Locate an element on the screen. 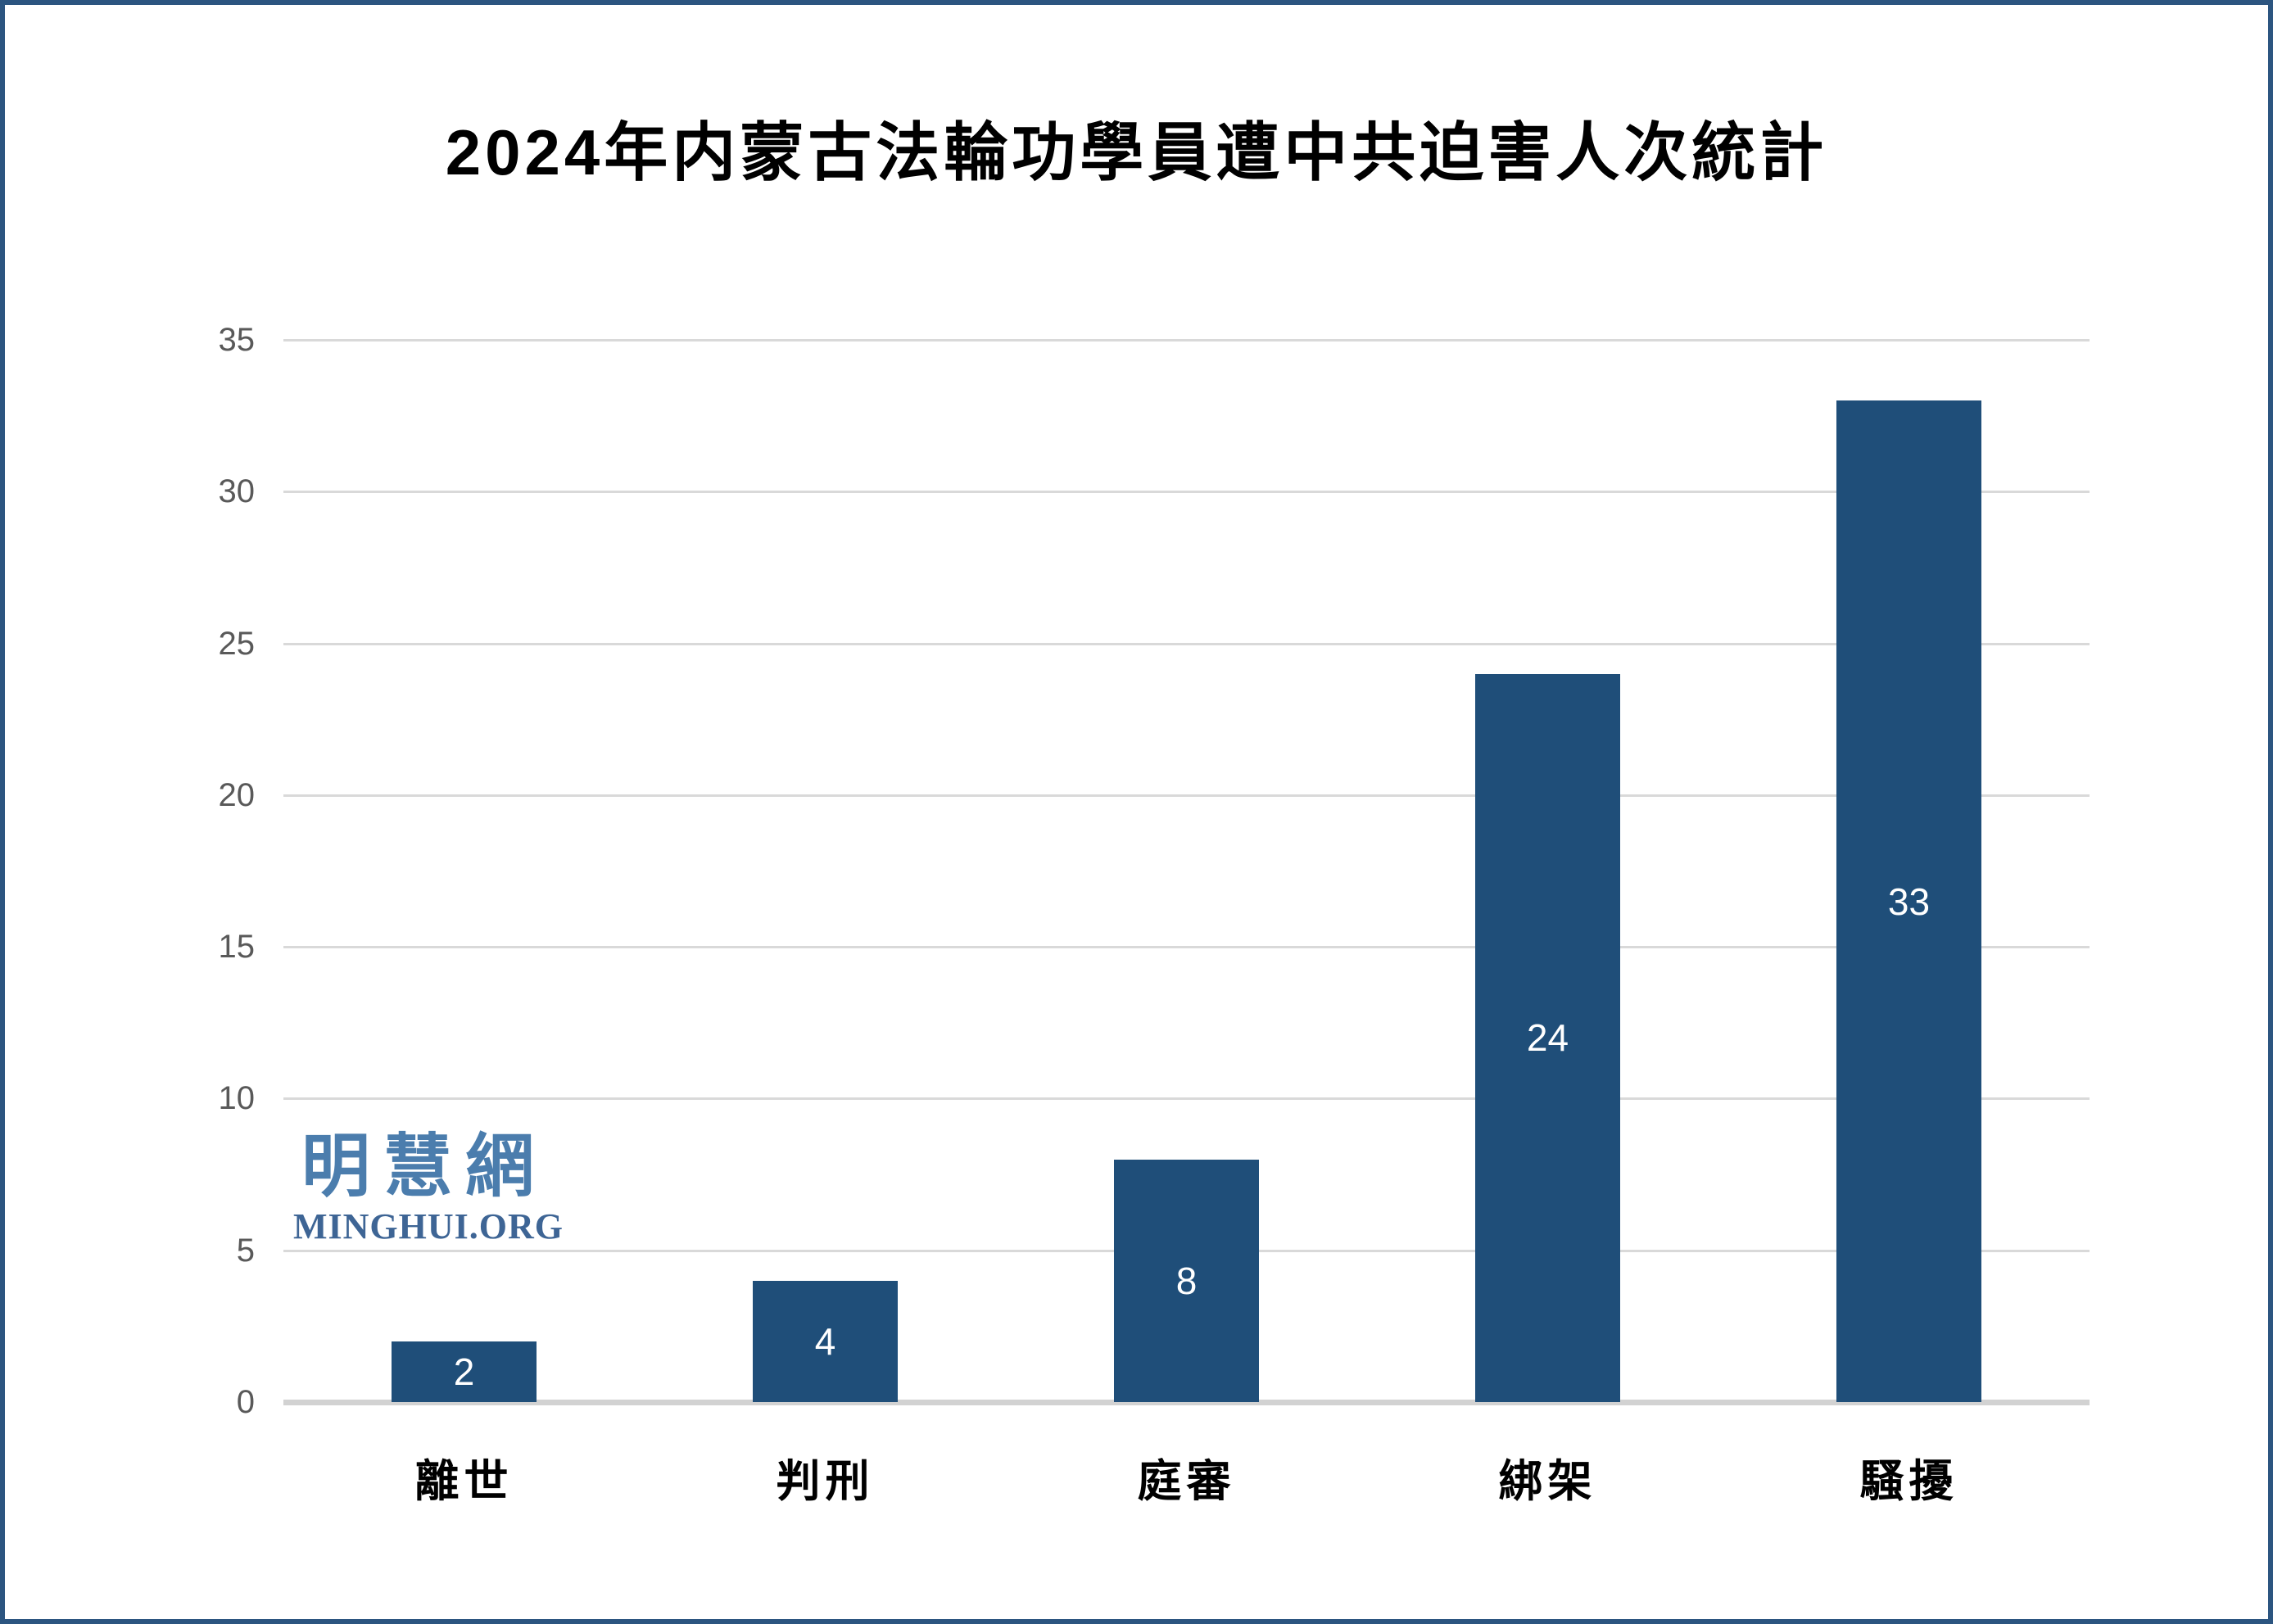 This screenshot has width=2273, height=1624. y-axis-tick-label: 15 is located at coordinates (237, 947).